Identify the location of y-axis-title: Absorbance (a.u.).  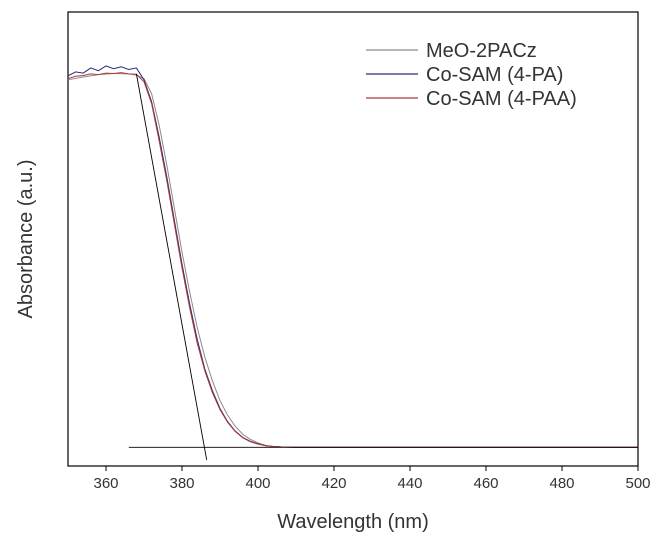
(26, 239).